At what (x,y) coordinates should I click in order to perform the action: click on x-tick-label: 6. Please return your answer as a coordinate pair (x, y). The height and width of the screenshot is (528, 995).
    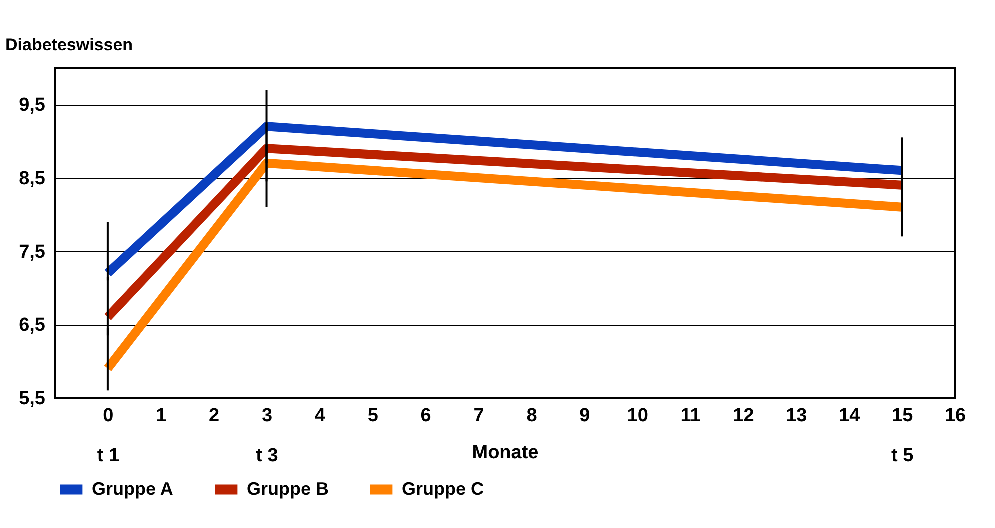
    Looking at the image, I should click on (426, 416).